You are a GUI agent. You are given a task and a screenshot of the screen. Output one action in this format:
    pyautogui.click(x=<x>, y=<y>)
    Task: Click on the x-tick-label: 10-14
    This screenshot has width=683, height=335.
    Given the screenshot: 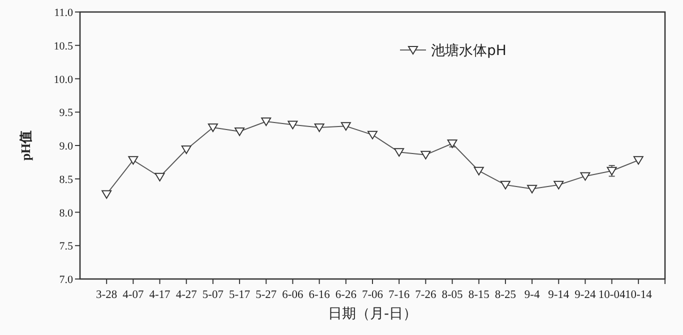 What is the action you would take?
    pyautogui.click(x=638, y=295)
    